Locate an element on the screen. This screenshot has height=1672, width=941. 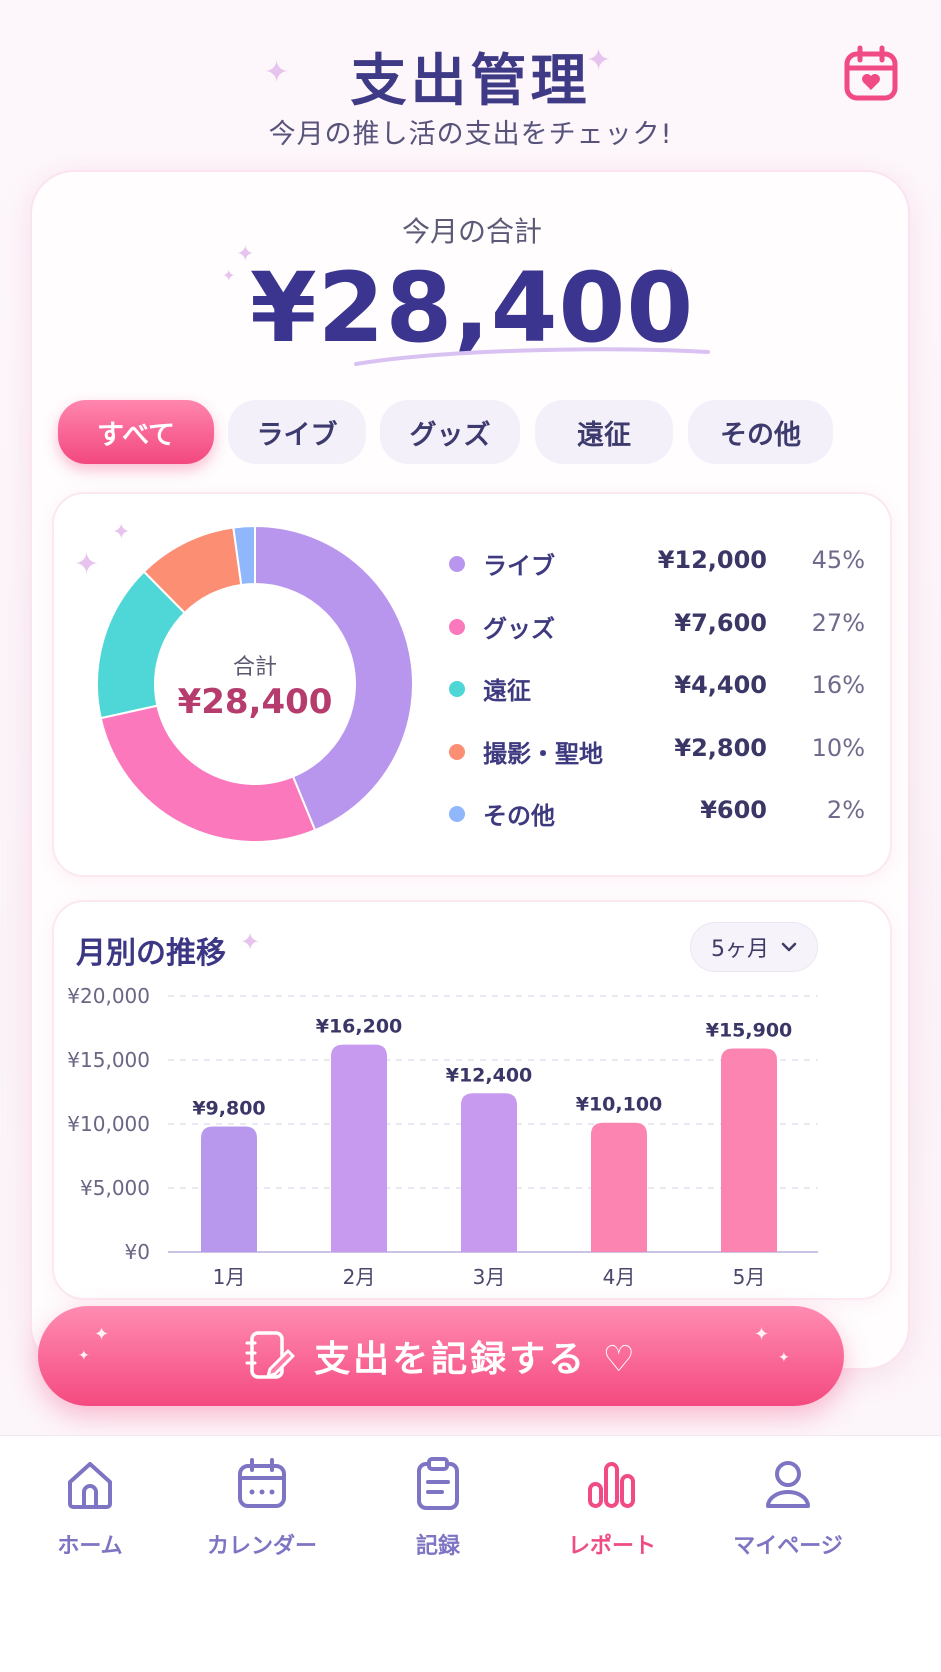
nav-report: レポート is located at coordinates (612, 1503).